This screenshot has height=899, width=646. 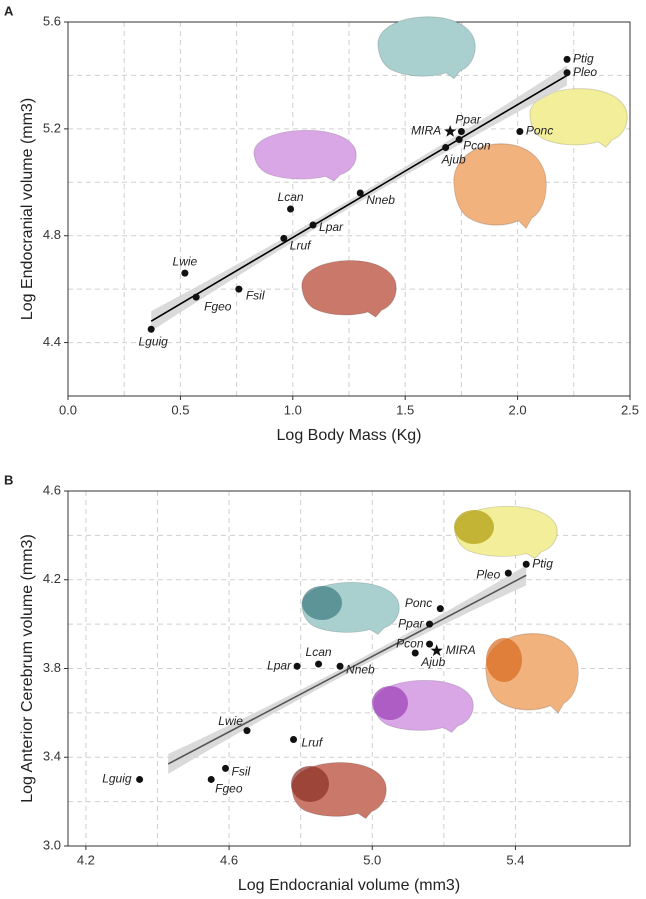 What do you see at coordinates (9, 10) in the screenshot?
I see `panel-letter: A` at bounding box center [9, 10].